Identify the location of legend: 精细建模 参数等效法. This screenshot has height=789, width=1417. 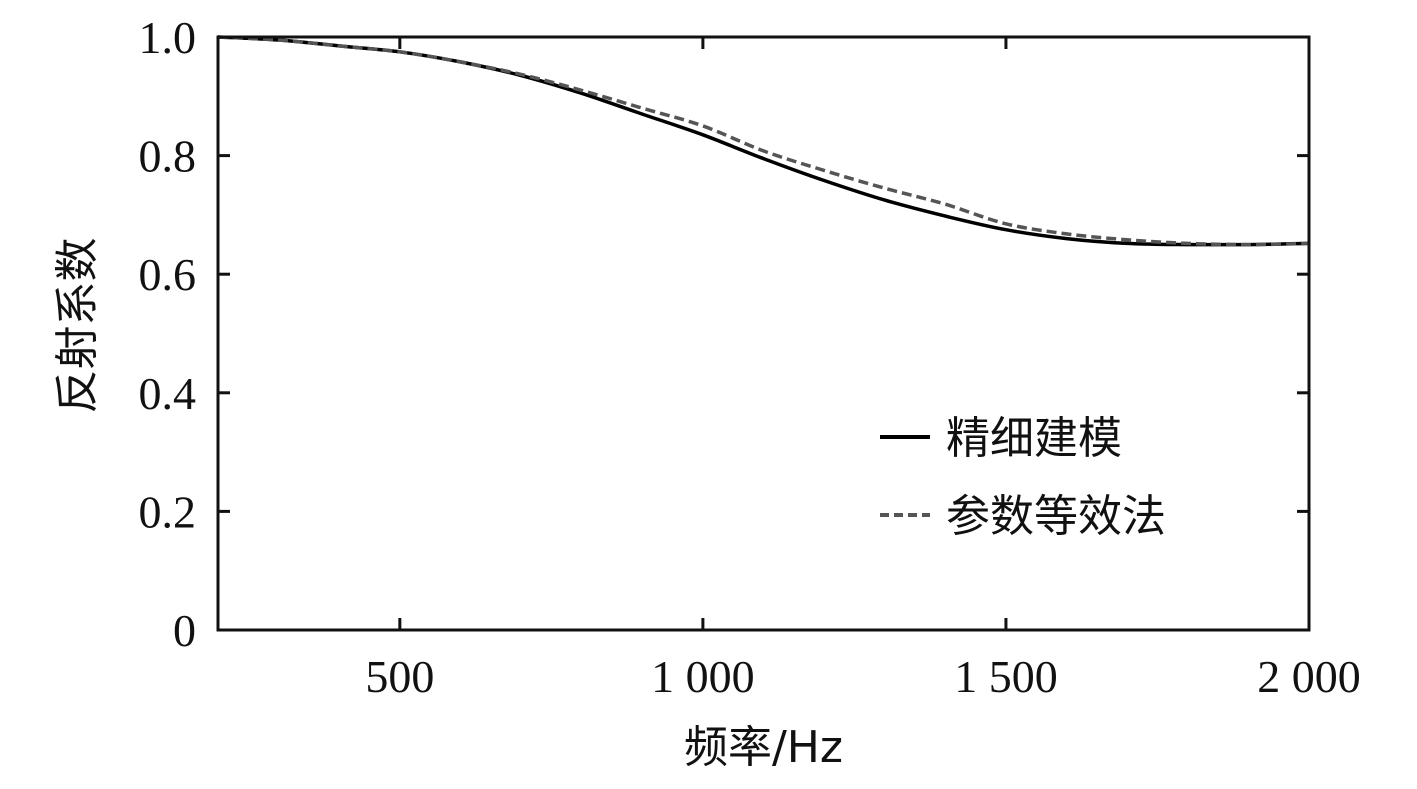
(1023, 477).